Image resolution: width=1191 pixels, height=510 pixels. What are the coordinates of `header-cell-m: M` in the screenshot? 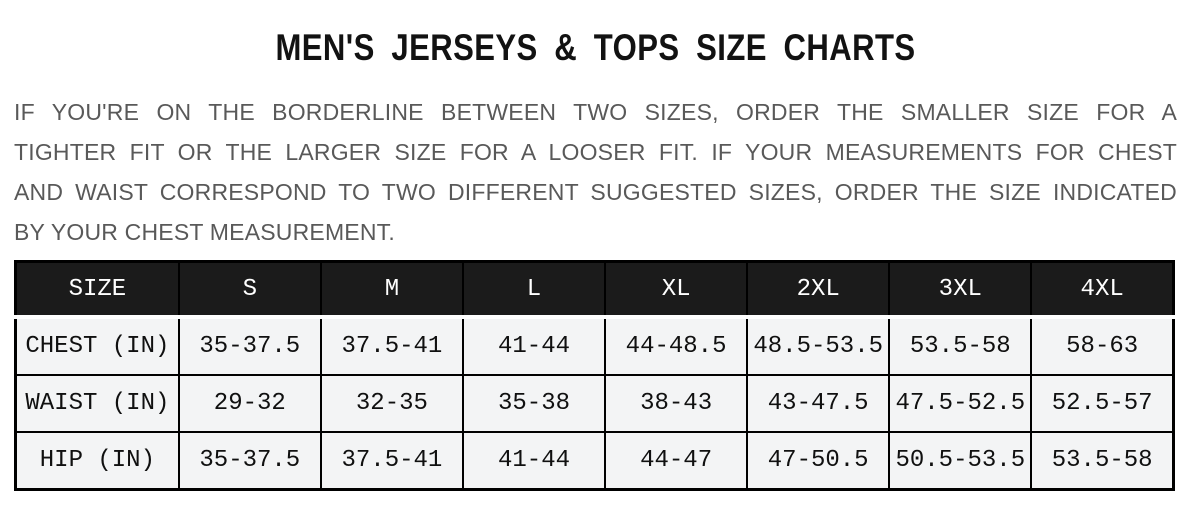 It's located at (391, 289).